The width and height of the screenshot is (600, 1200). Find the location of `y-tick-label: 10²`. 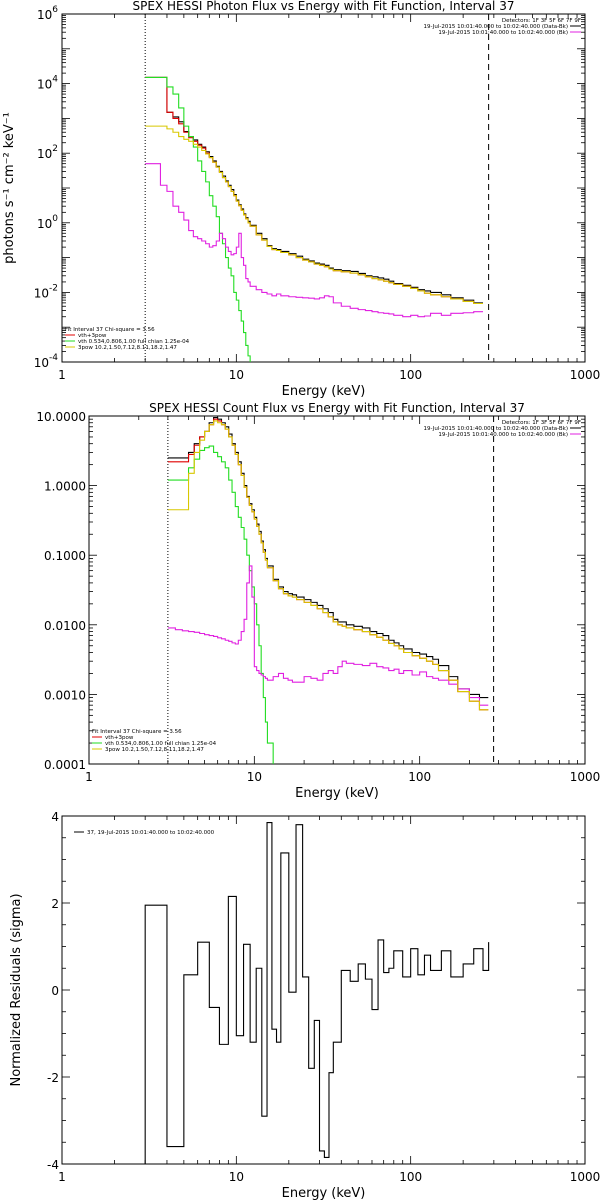

y-tick-label: 10² is located at coordinates (47, 152).